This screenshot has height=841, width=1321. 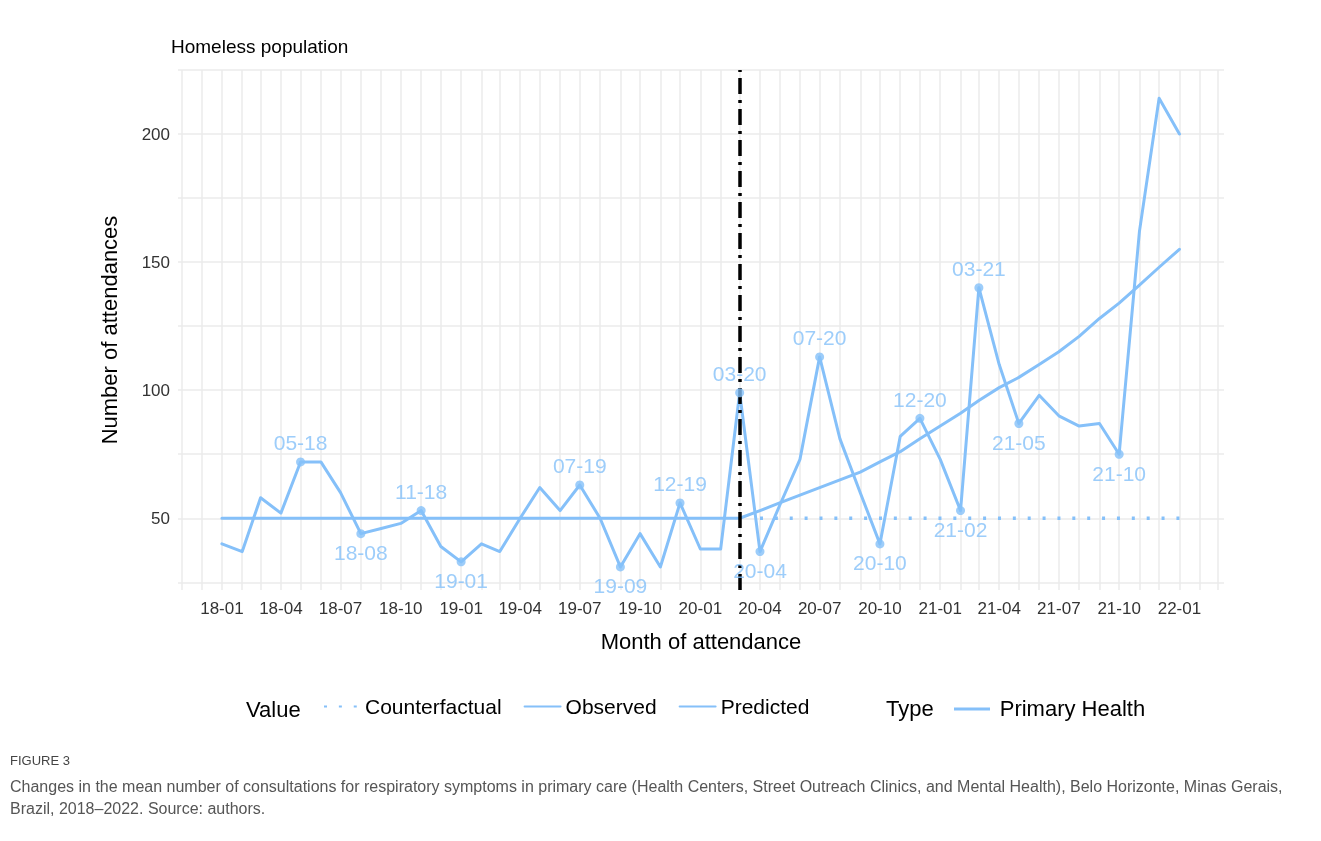 What do you see at coordinates (701, 641) in the screenshot?
I see `x-axis-title: Month of attendance` at bounding box center [701, 641].